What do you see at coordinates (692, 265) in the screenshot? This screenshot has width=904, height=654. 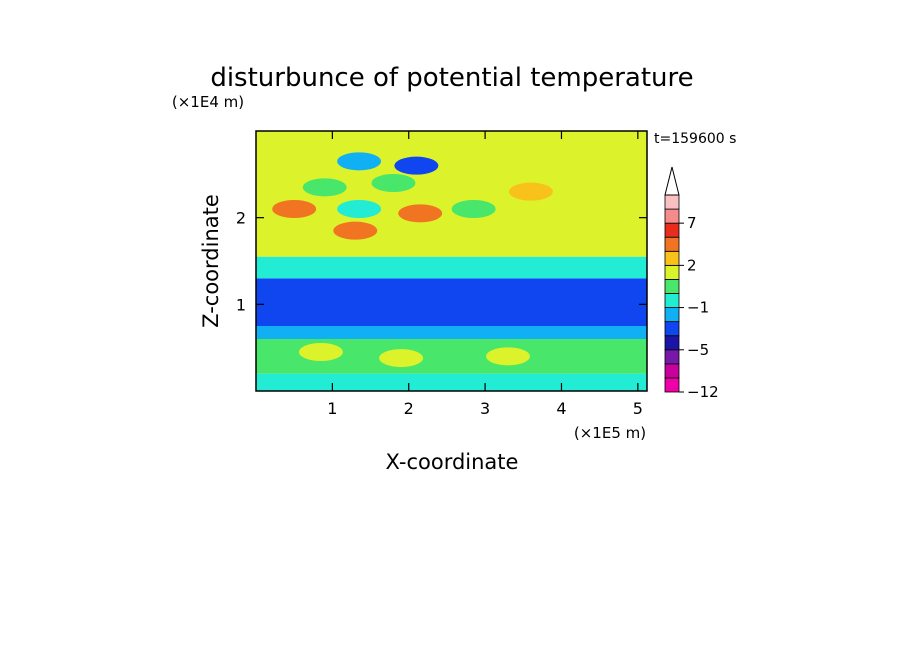 I see `colorbar-label-1: 2` at bounding box center [692, 265].